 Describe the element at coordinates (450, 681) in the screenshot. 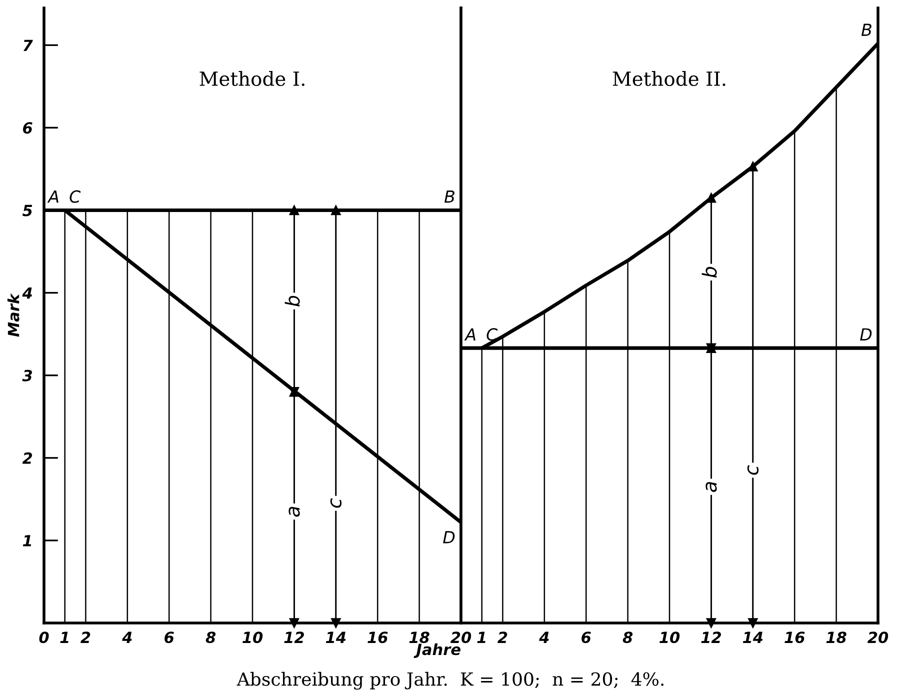

I see `text: Abschreibung pro Jahr. K = 100; n = 20; 4%.` at that location.